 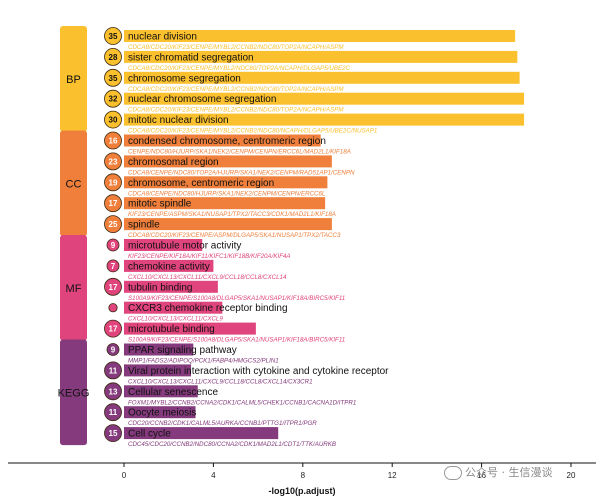 I want to click on x-axis: -log10(p.adjust) 0 4 8 12 16 20, so click(x=302, y=479).